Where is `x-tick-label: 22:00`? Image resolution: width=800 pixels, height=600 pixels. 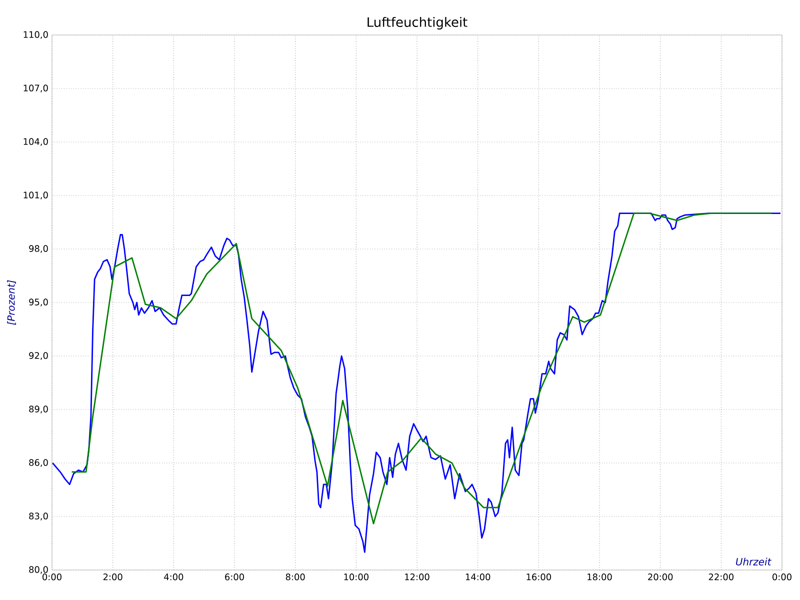 x-tick-label: 22:00 is located at coordinates (721, 577).